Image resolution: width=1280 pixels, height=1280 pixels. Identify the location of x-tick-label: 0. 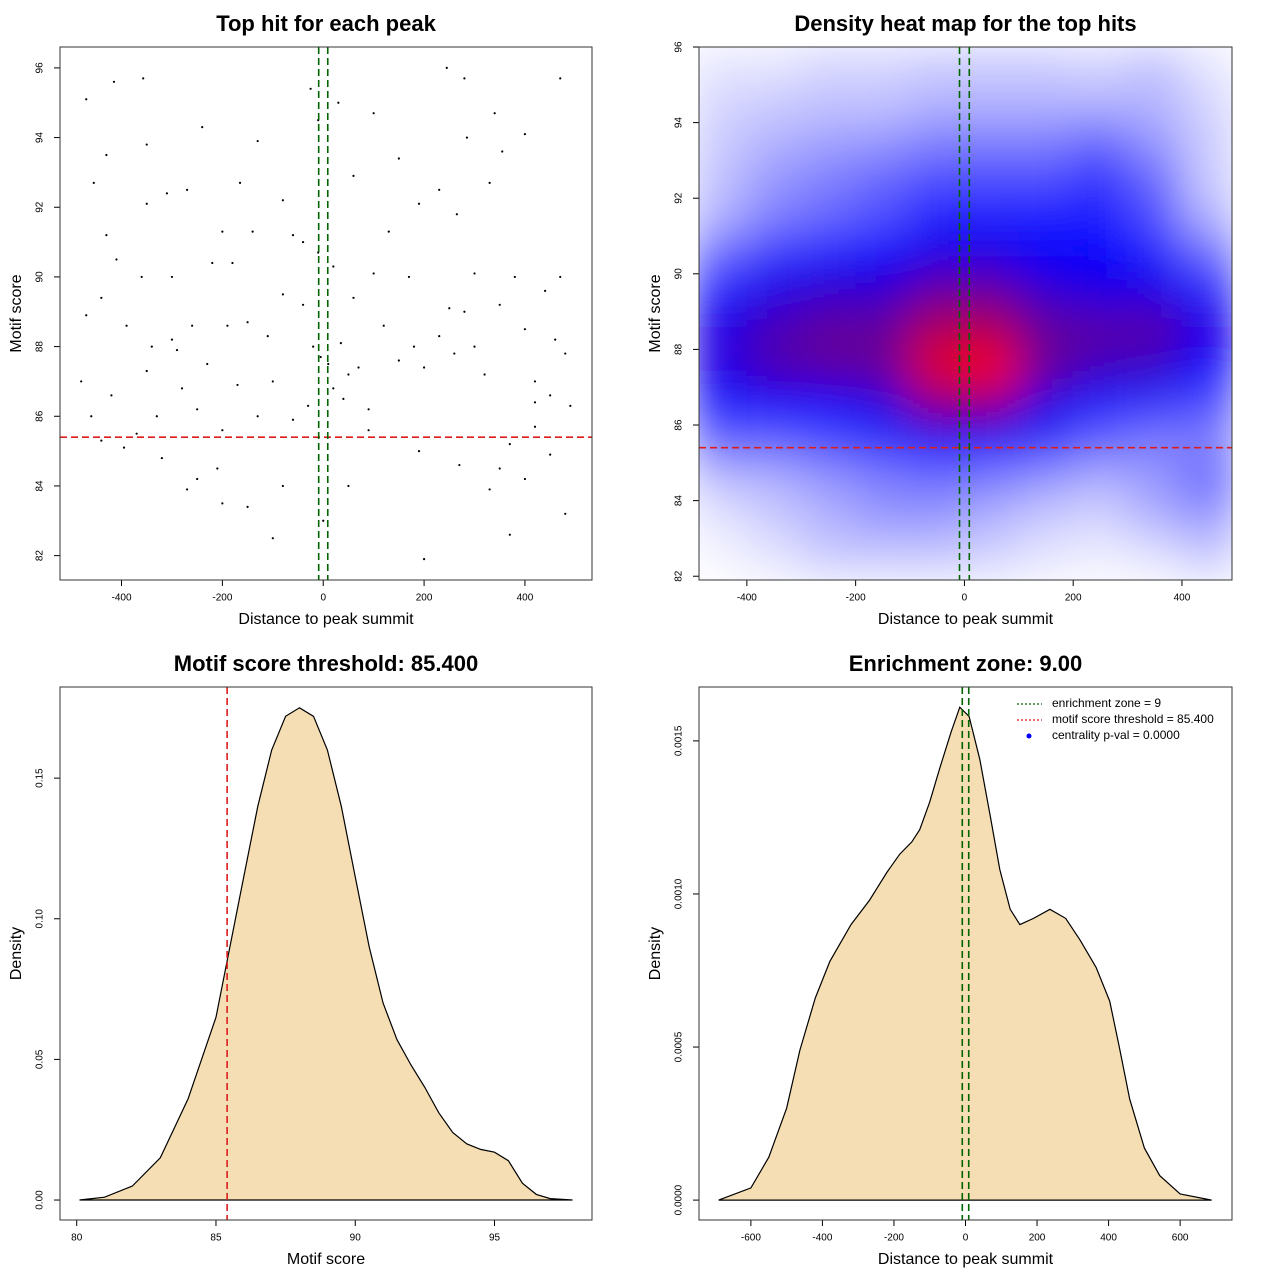
(966, 1238).